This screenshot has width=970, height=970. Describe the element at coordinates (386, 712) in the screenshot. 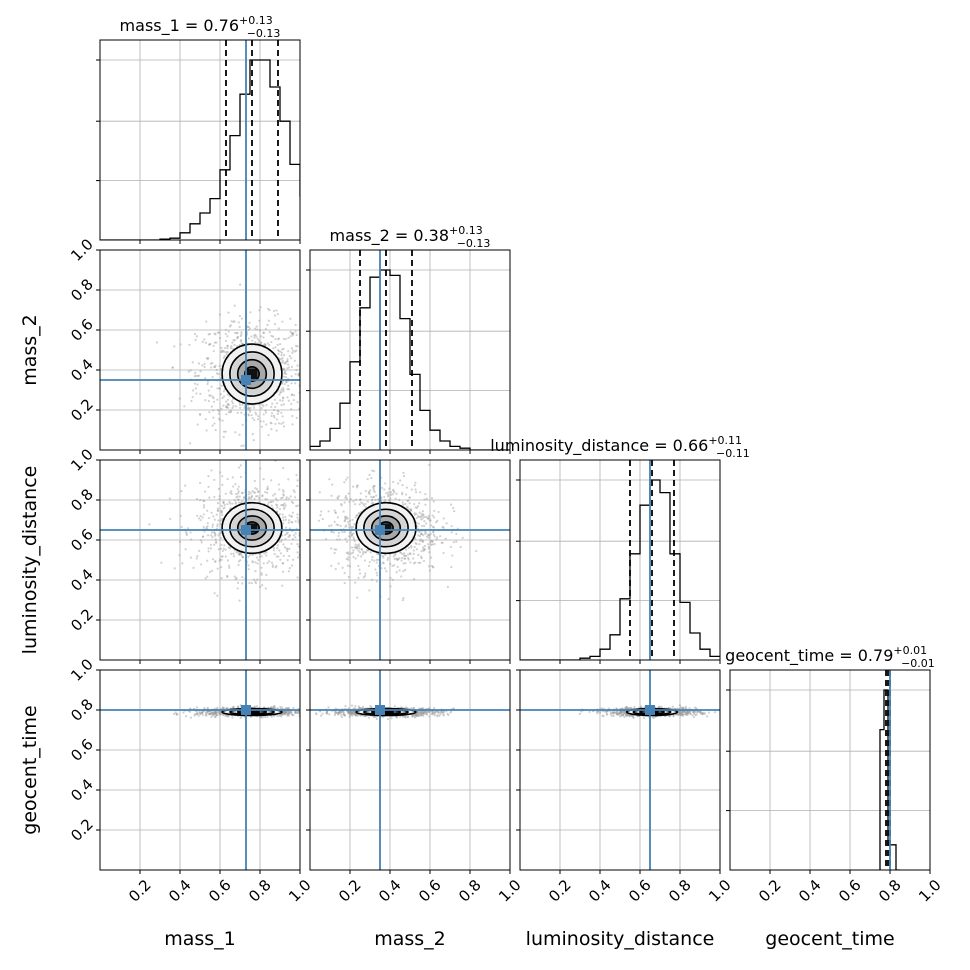

I see `density-core` at that location.